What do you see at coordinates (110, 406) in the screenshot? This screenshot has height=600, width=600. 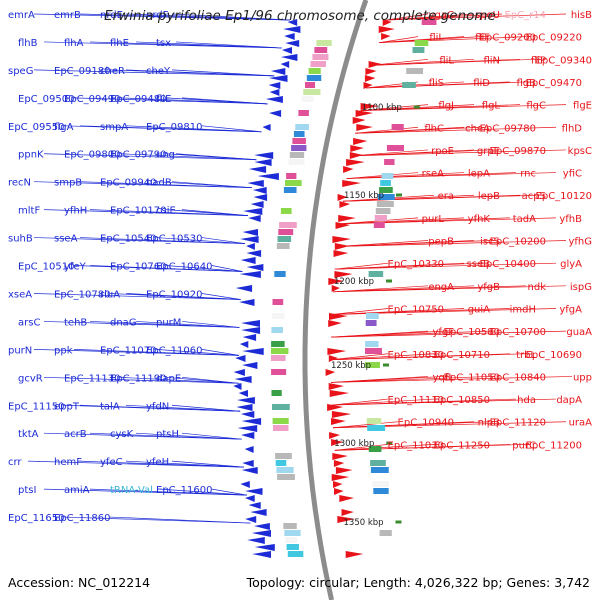 I see `gene-label-tala: talA` at bounding box center [110, 406].